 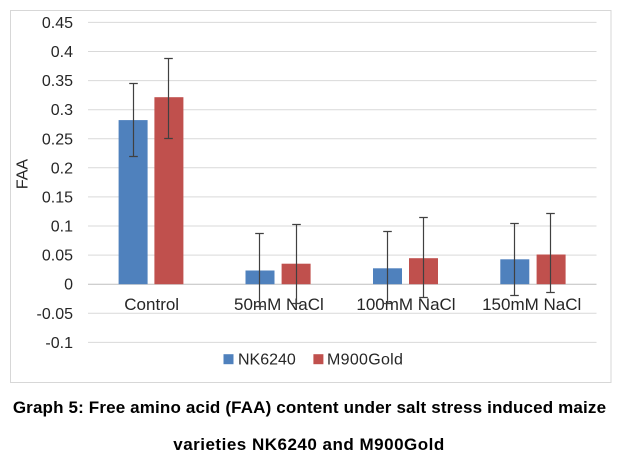 I want to click on svg-text: 50mM NaCl, so click(x=279, y=304).